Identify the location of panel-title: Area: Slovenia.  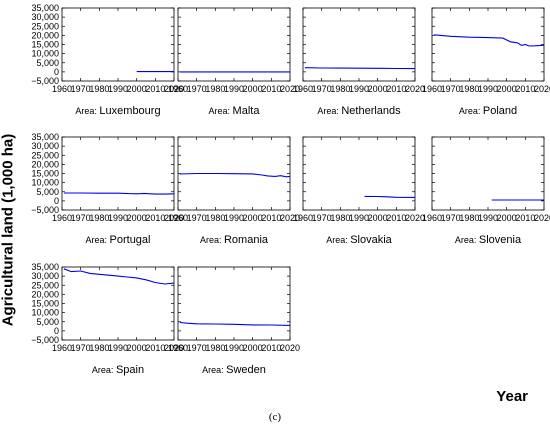
(488, 240).